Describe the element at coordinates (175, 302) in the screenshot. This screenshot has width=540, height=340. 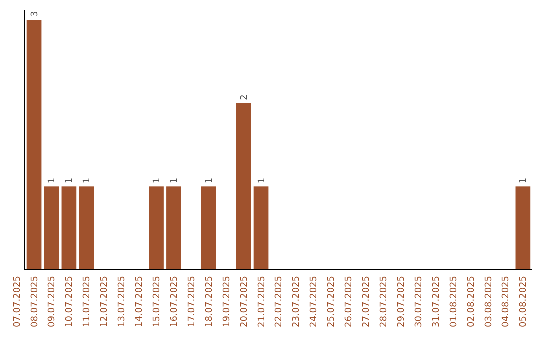
I see `x-tick-label: 16.07.2025` at that location.